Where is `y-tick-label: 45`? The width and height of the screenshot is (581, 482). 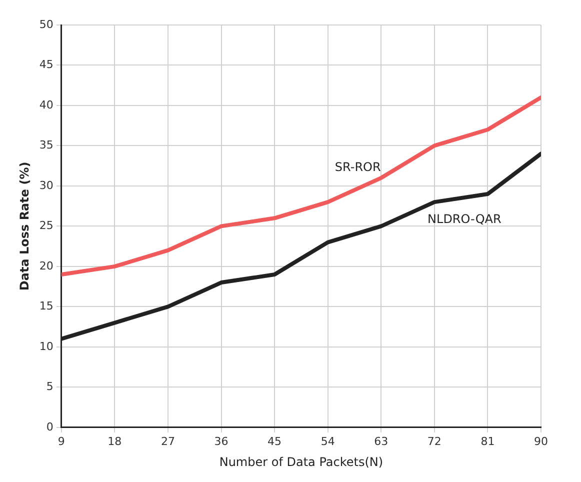 y-tick-label: 45 is located at coordinates (46, 65).